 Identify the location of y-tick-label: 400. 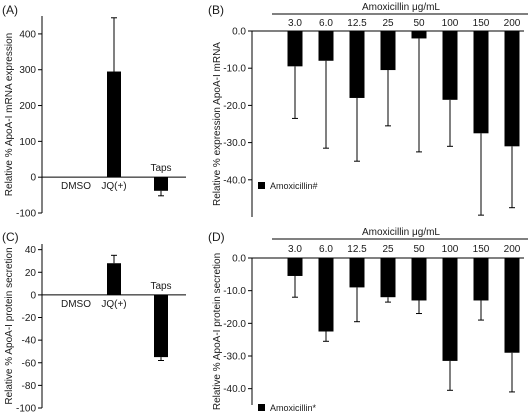
(27, 34).